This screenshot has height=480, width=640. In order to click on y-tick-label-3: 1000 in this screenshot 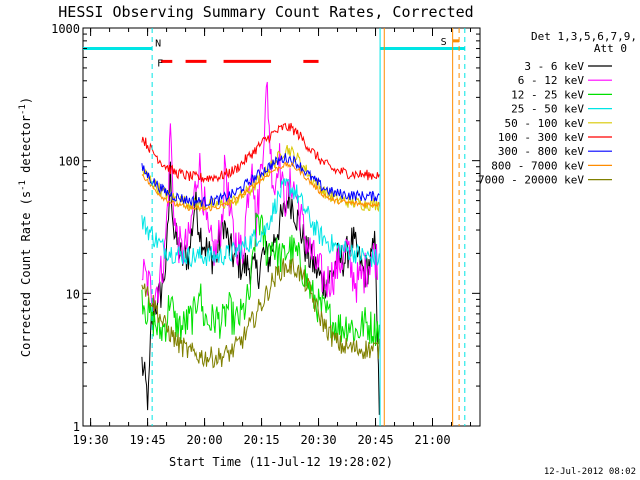, I will do `click(65, 29)`.